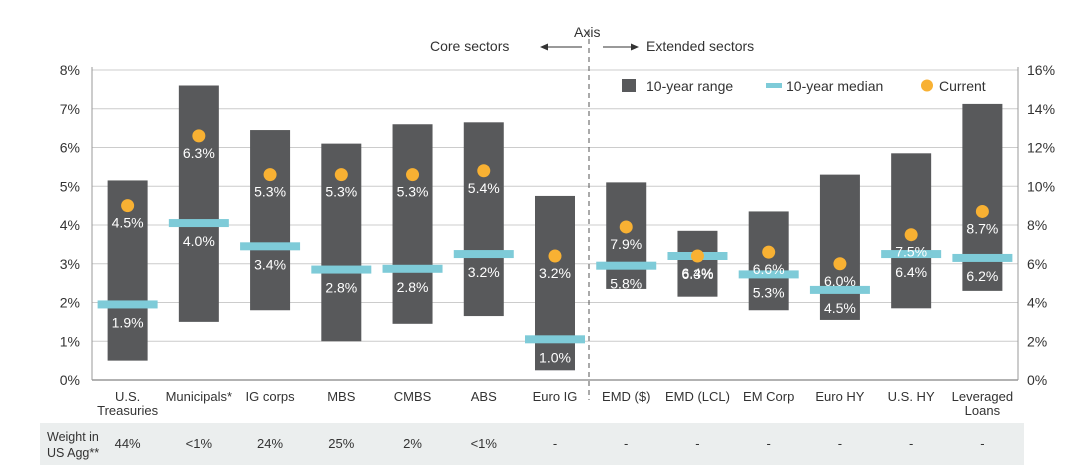  What do you see at coordinates (1041, 109) in the screenshot?
I see `right-tick-label: 14%` at bounding box center [1041, 109].